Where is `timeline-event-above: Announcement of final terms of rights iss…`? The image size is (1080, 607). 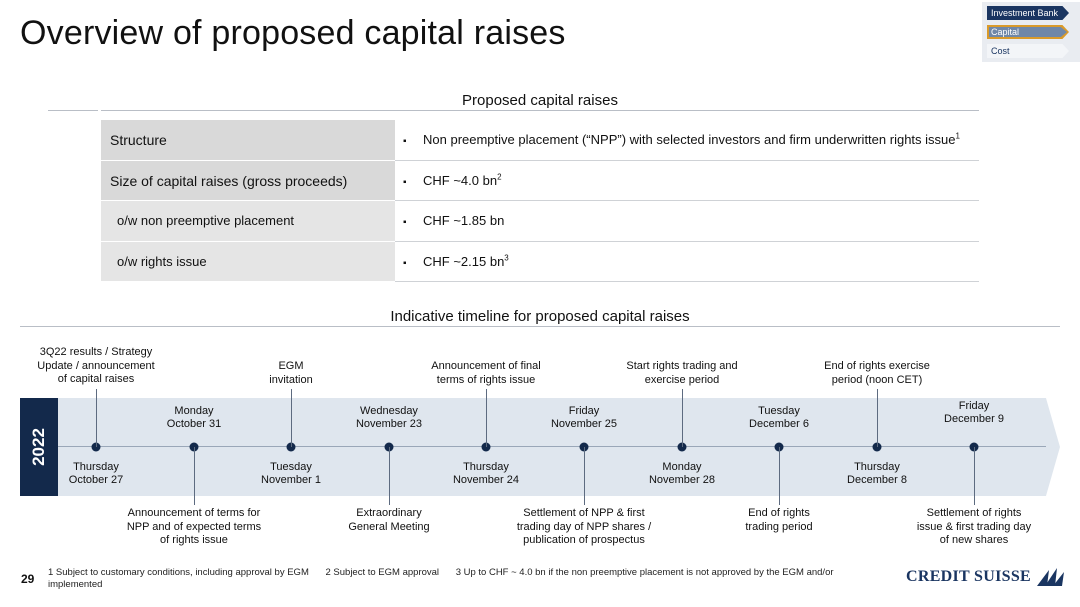 timeline-event-above: Announcement of final terms of rights iss… is located at coordinates (485, 373).